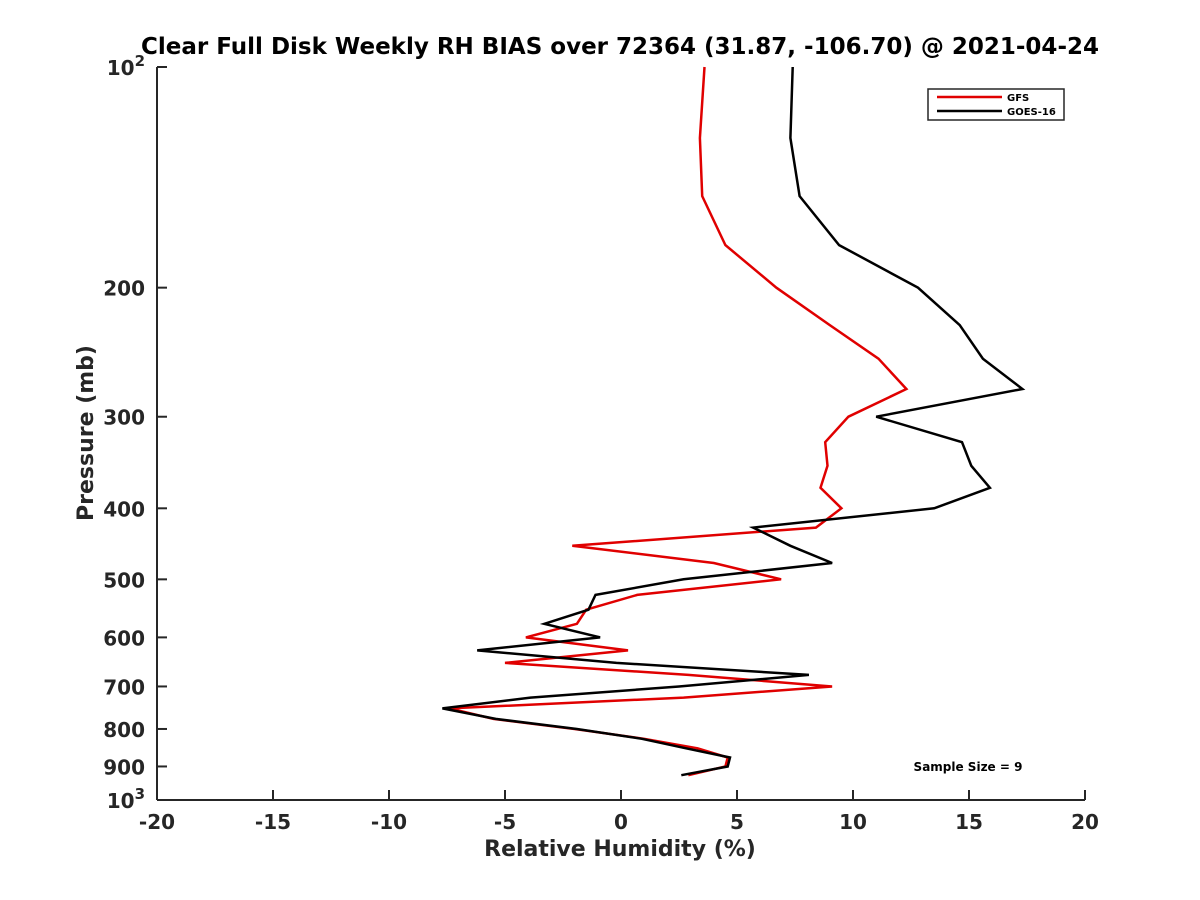 This screenshot has height=900, width=1200. What do you see at coordinates (1031, 112) in the screenshot?
I see `legend-label-goes-16: GOES-16` at bounding box center [1031, 112].